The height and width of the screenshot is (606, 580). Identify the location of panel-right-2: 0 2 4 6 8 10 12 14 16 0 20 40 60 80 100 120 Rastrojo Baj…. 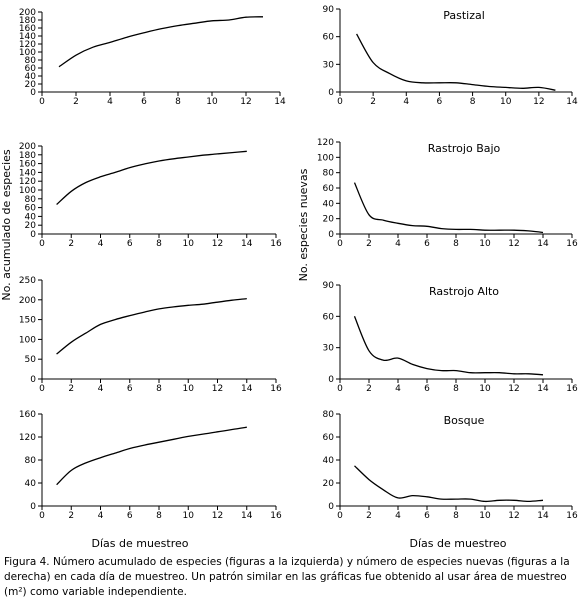
(447, 193).